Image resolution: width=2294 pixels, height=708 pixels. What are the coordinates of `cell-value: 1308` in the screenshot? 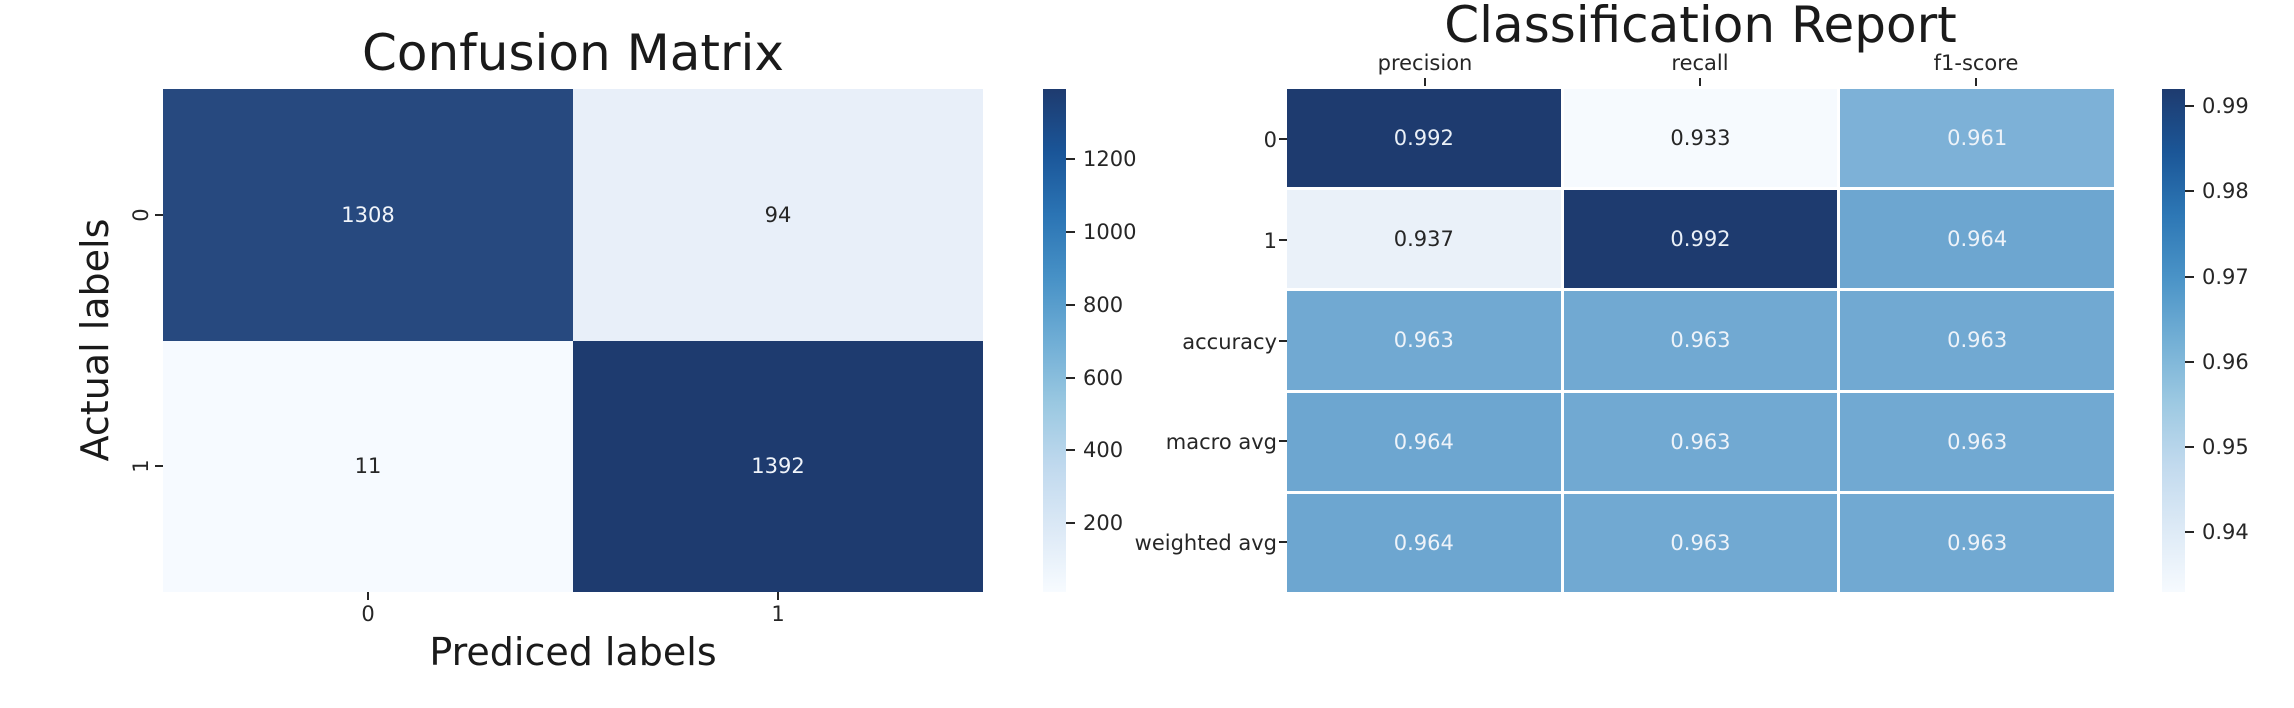 It's located at (368, 214).